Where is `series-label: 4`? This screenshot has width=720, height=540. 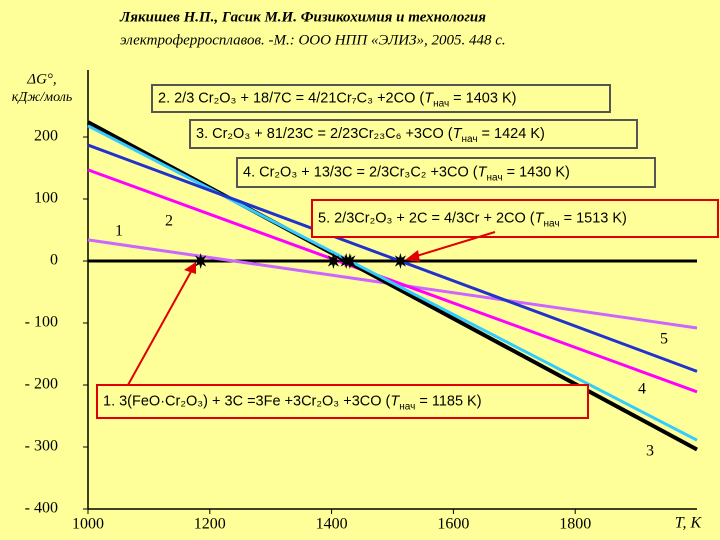 series-label: 4 is located at coordinates (642, 389).